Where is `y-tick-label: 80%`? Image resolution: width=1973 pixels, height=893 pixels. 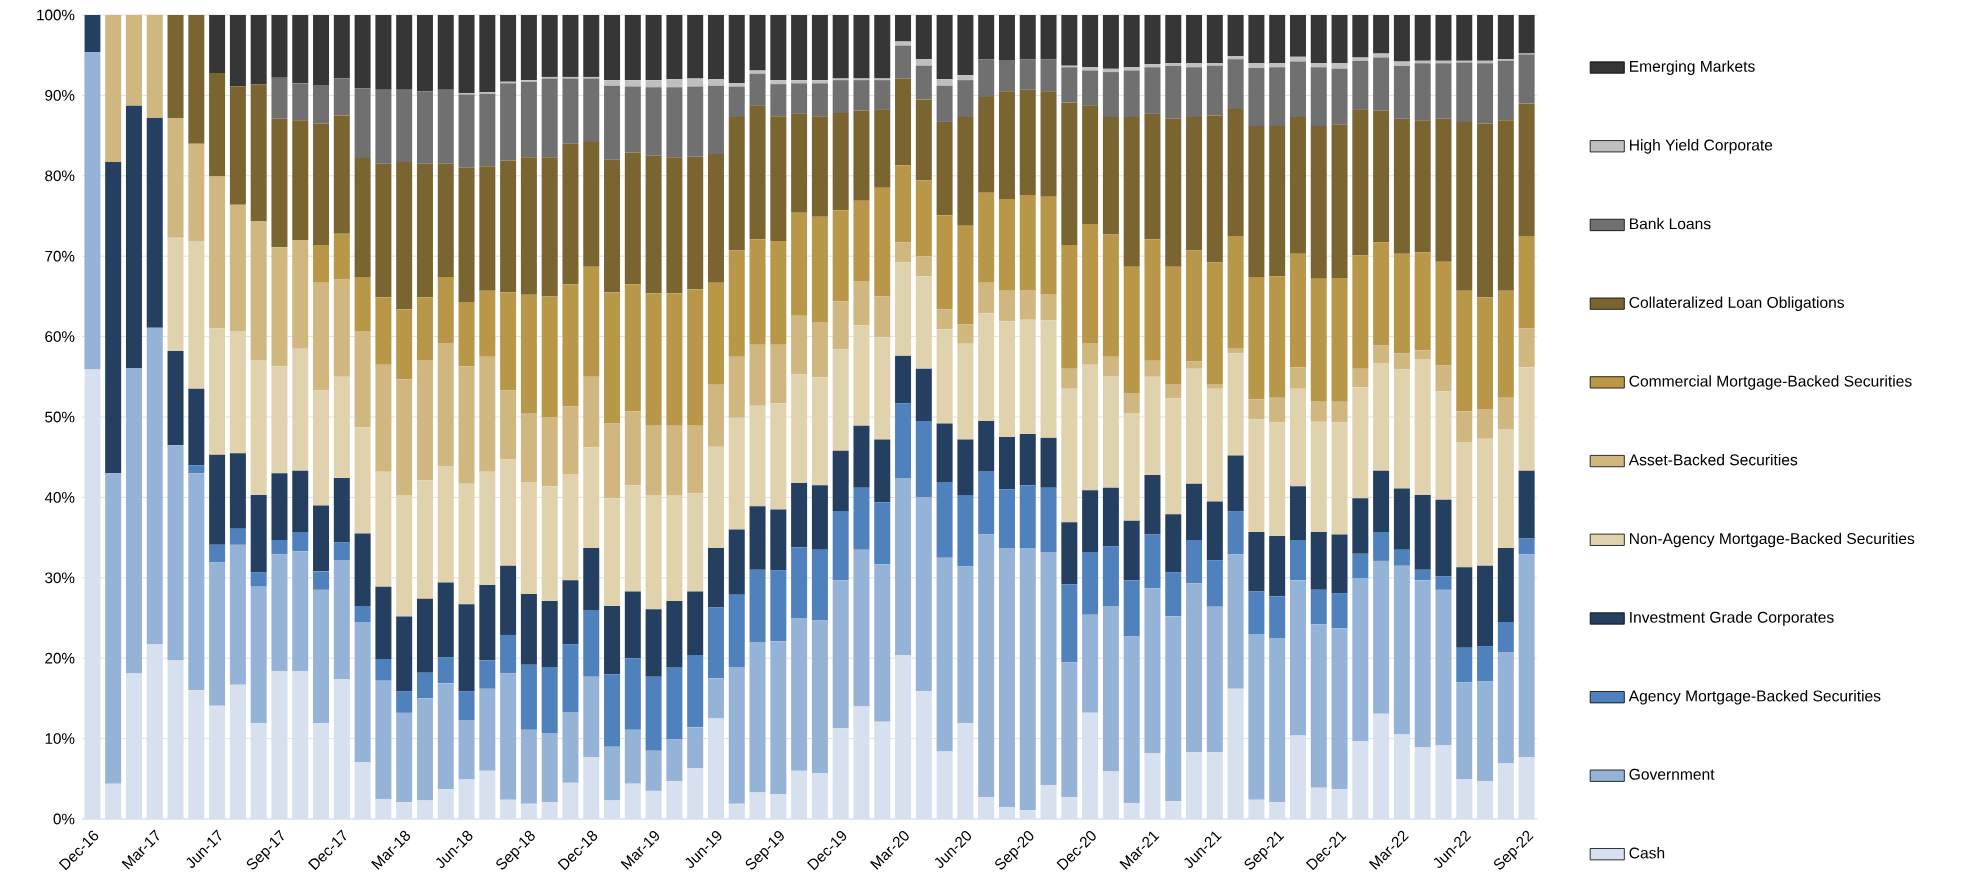
y-tick-label: 80% is located at coordinates (60, 176).